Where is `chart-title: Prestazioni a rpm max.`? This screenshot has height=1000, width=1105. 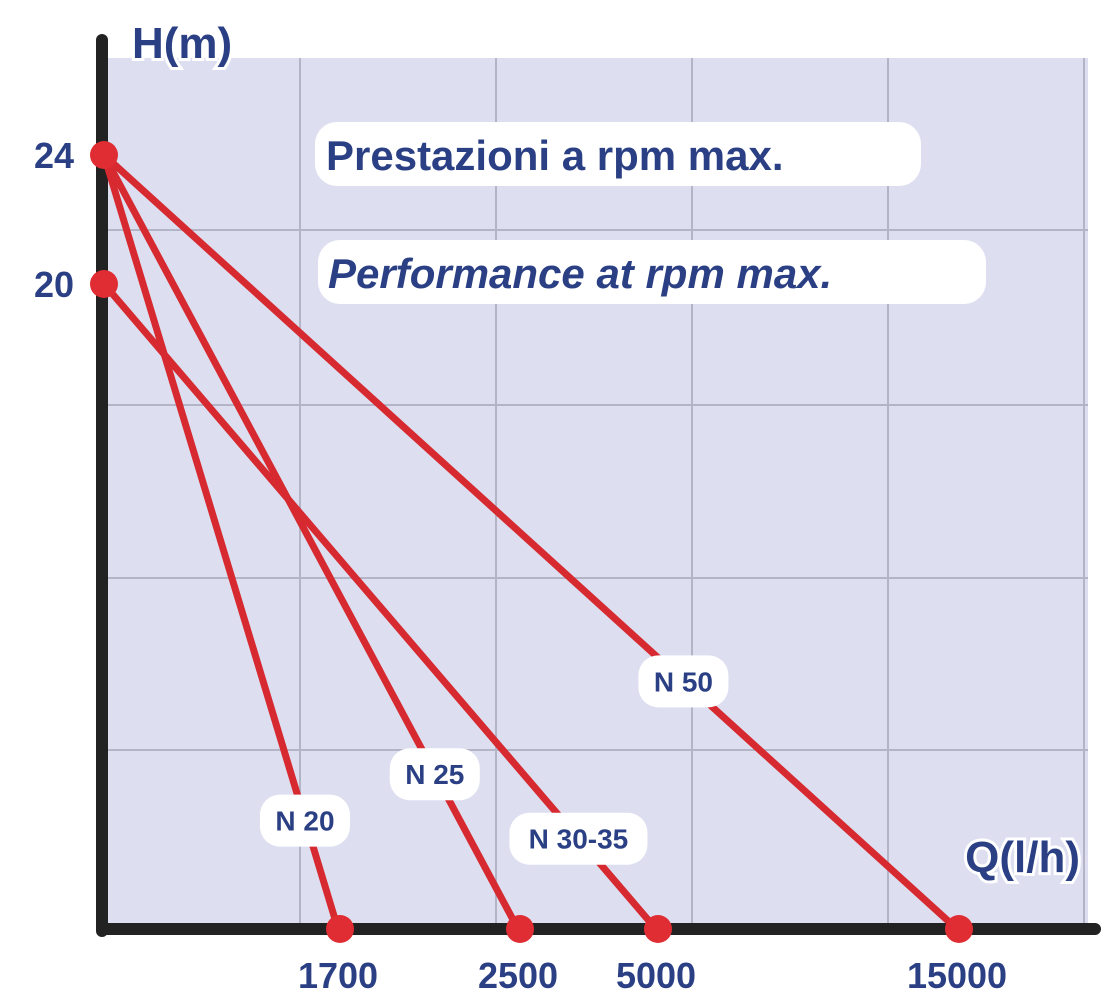
chart-title: Prestazioni a rpm max. is located at coordinates (555, 155).